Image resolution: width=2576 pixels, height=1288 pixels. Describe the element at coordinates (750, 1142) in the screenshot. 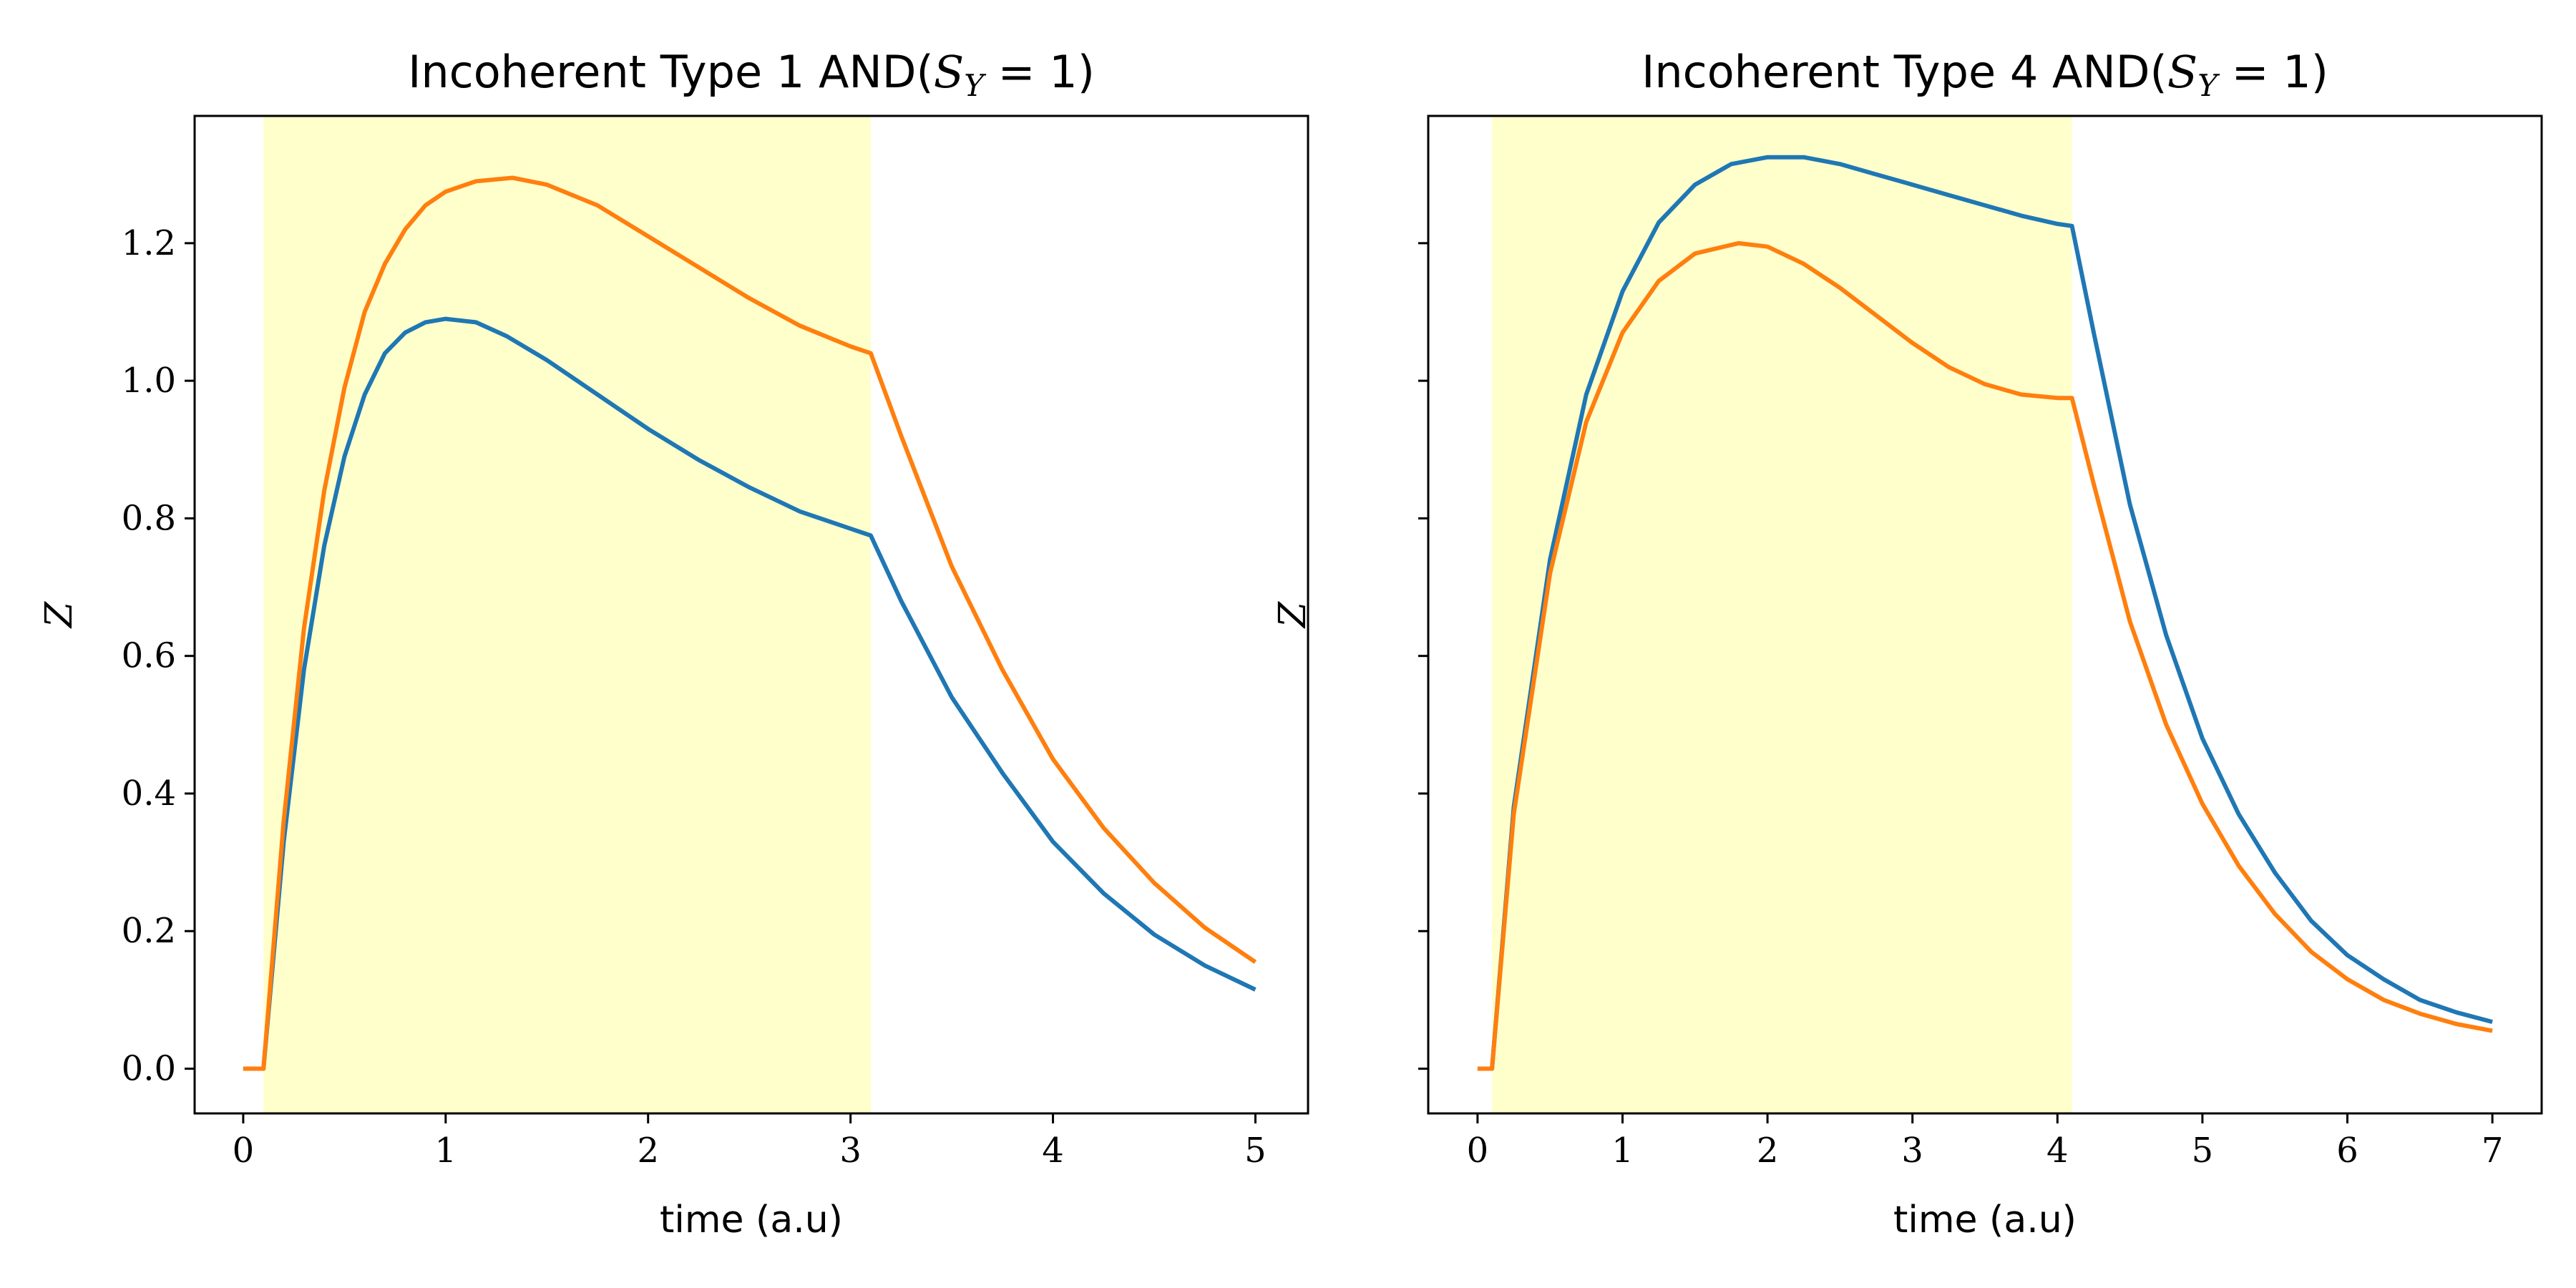

I see `x-ticks: 0 1 2 3 4 5` at that location.